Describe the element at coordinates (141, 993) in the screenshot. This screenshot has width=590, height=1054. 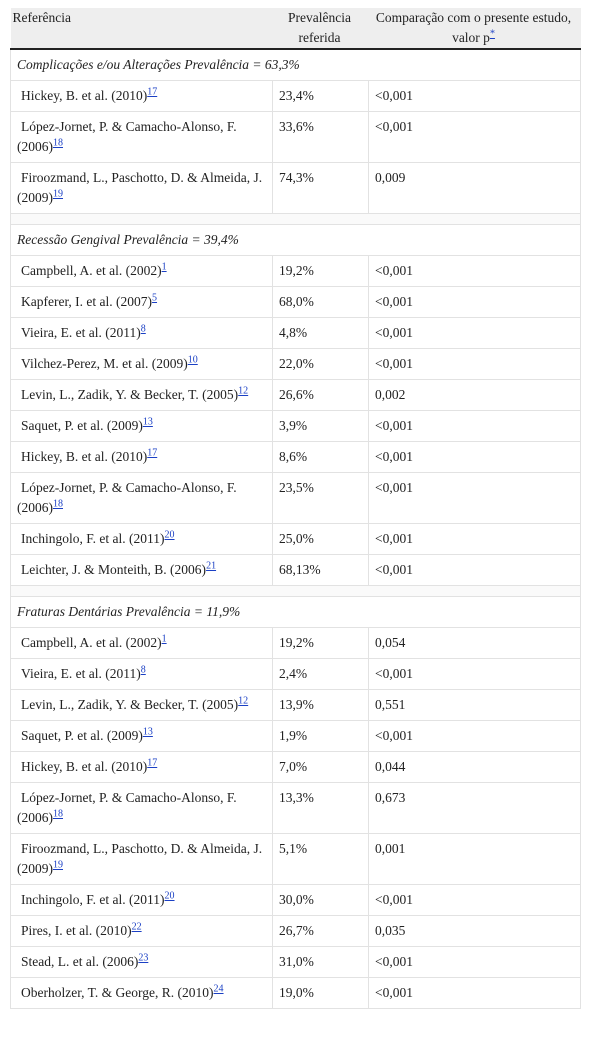
I see `reference-cell: Oberholzer, T. & George, R. (2010)24` at that location.